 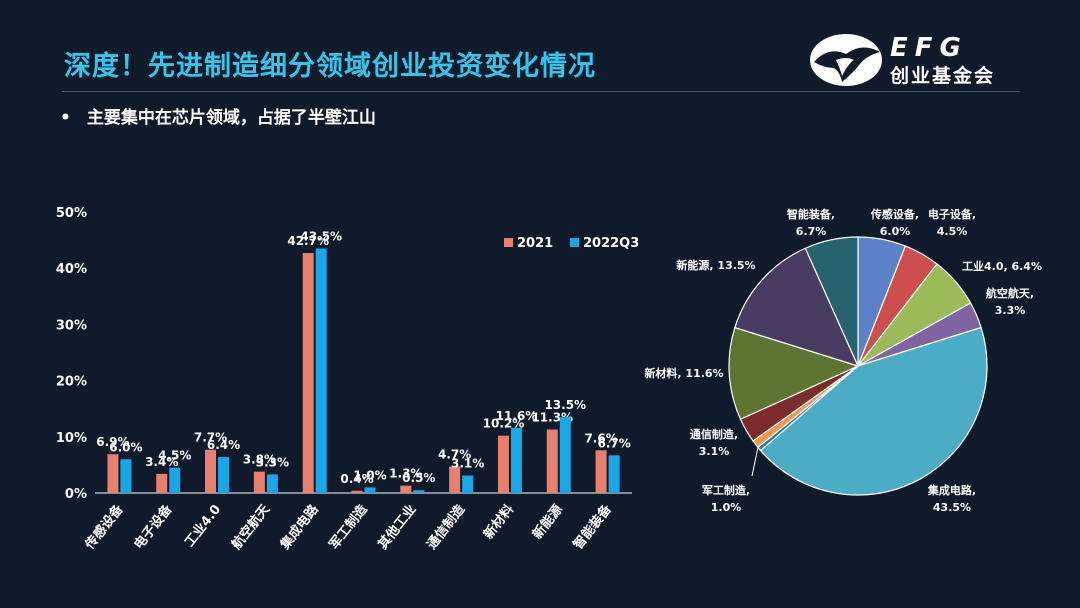 What do you see at coordinates (811, 231) in the screenshot?
I see `pie-label-line: 6.7%` at bounding box center [811, 231].